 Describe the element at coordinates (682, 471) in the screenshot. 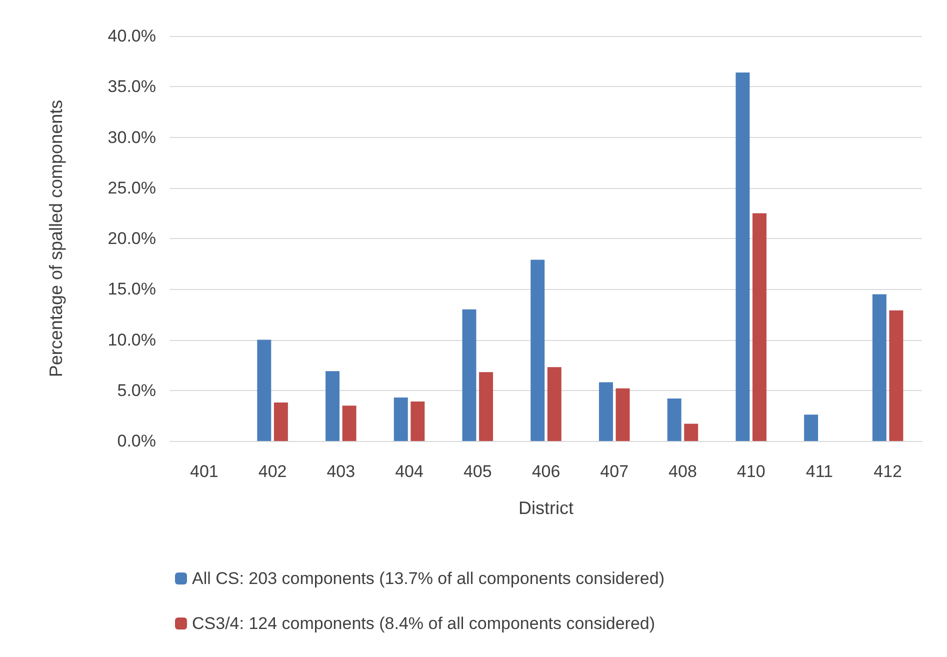

I see `x-tick-label: 408` at that location.